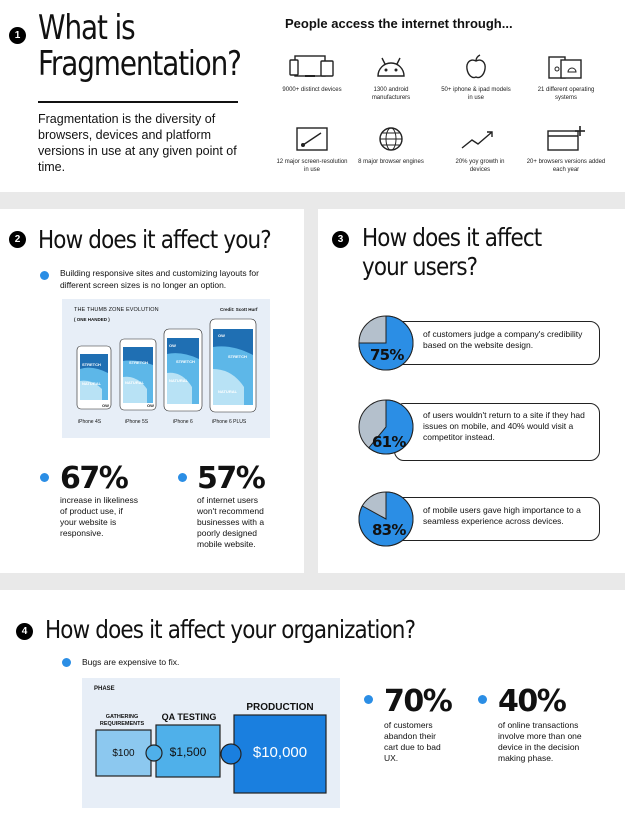  What do you see at coordinates (123, 753) in the screenshot?
I see `phase-cost: $100` at bounding box center [123, 753].